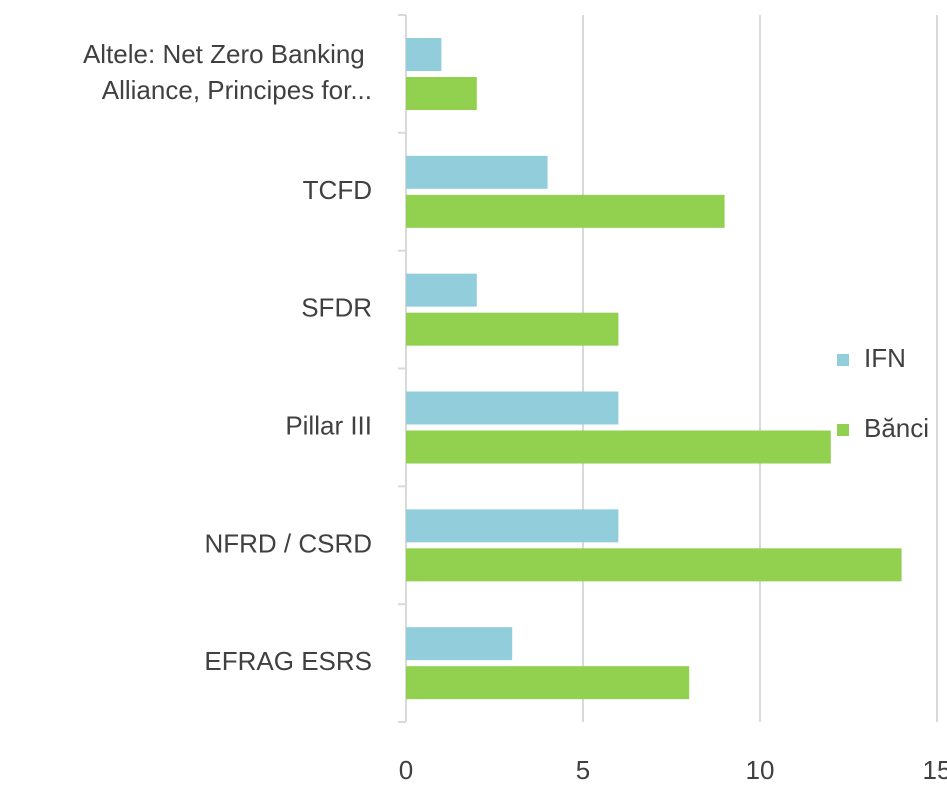 The height and width of the screenshot is (786, 947). Describe the element at coordinates (935, 770) in the screenshot. I see `x-tick-label: 15` at that location.